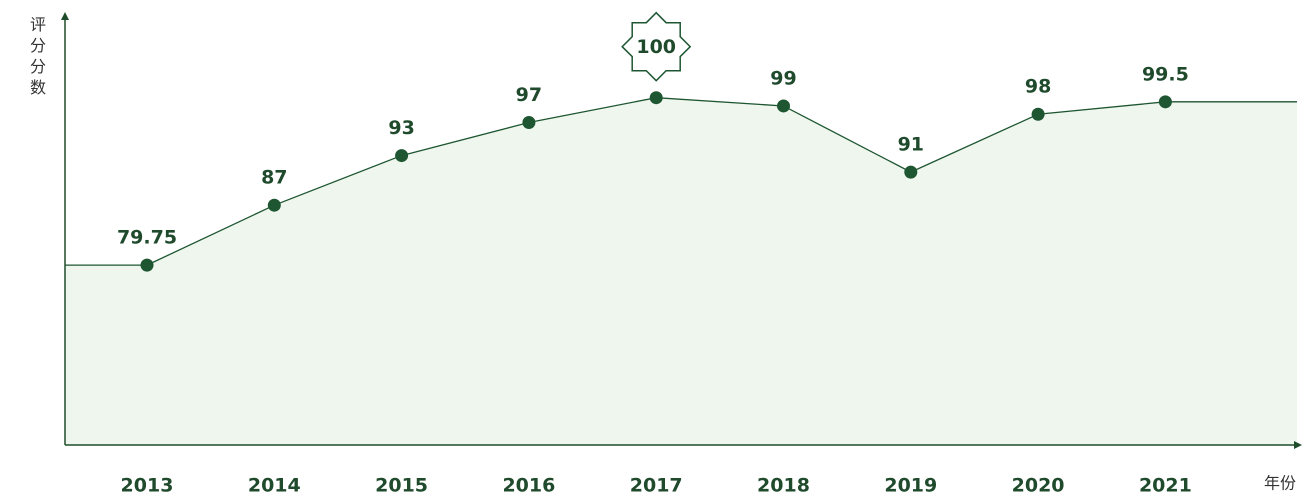  What do you see at coordinates (656, 485) in the screenshot?
I see `x-tick-label: 2017` at bounding box center [656, 485].